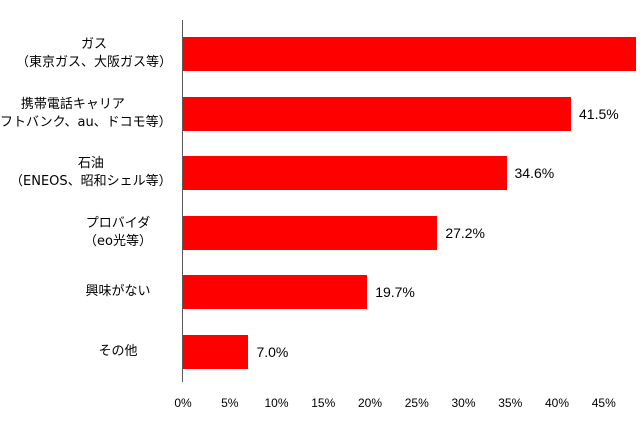 The width and height of the screenshot is (640, 426). What do you see at coordinates (323, 403) in the screenshot?
I see `x-tick-label: 15%` at bounding box center [323, 403].